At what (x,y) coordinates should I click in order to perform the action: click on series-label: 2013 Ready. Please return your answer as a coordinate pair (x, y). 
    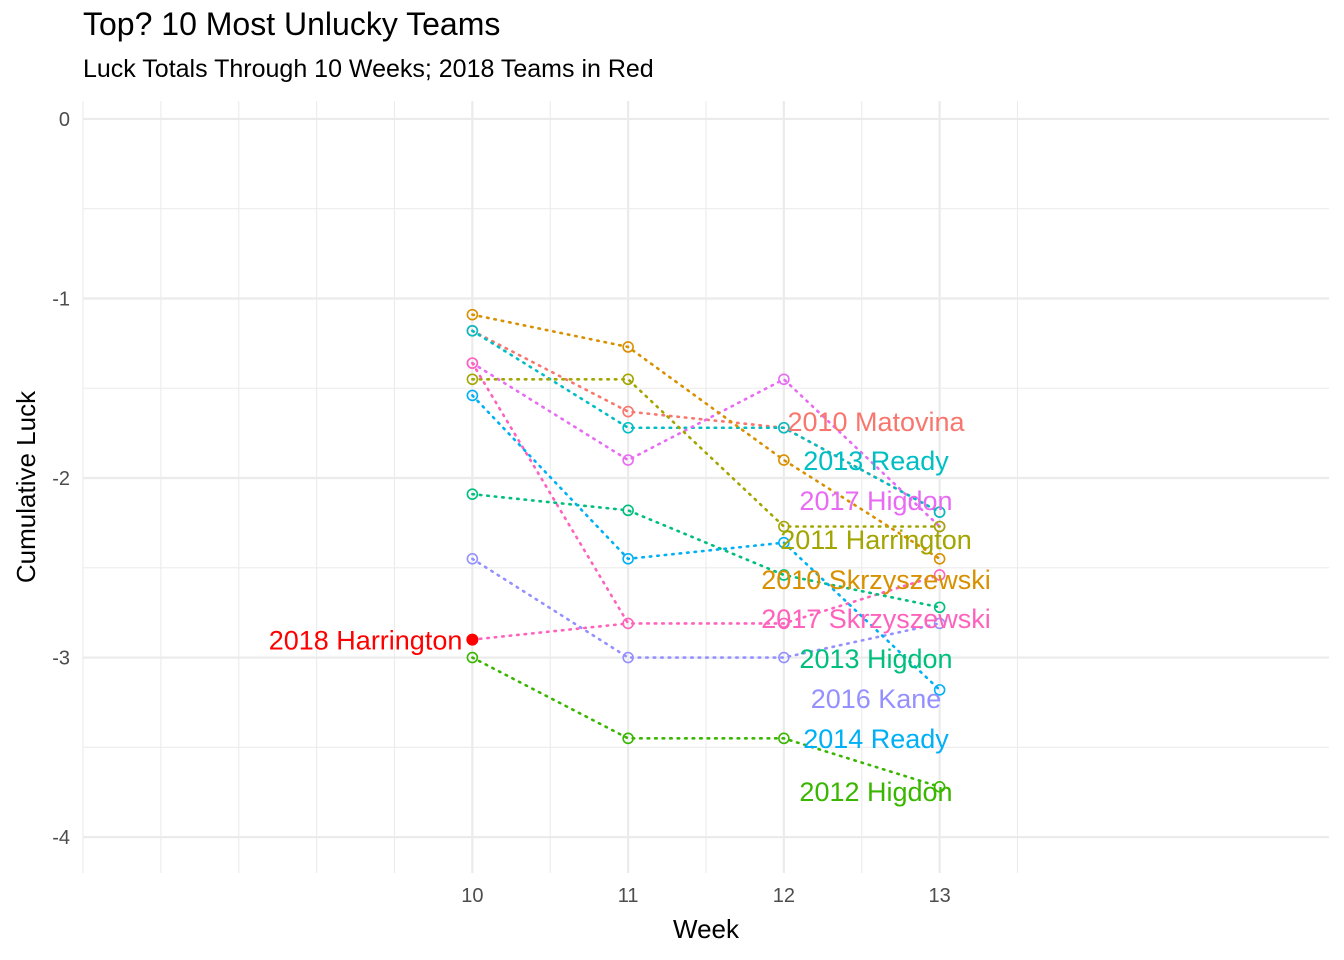
    Looking at the image, I should click on (876, 461).